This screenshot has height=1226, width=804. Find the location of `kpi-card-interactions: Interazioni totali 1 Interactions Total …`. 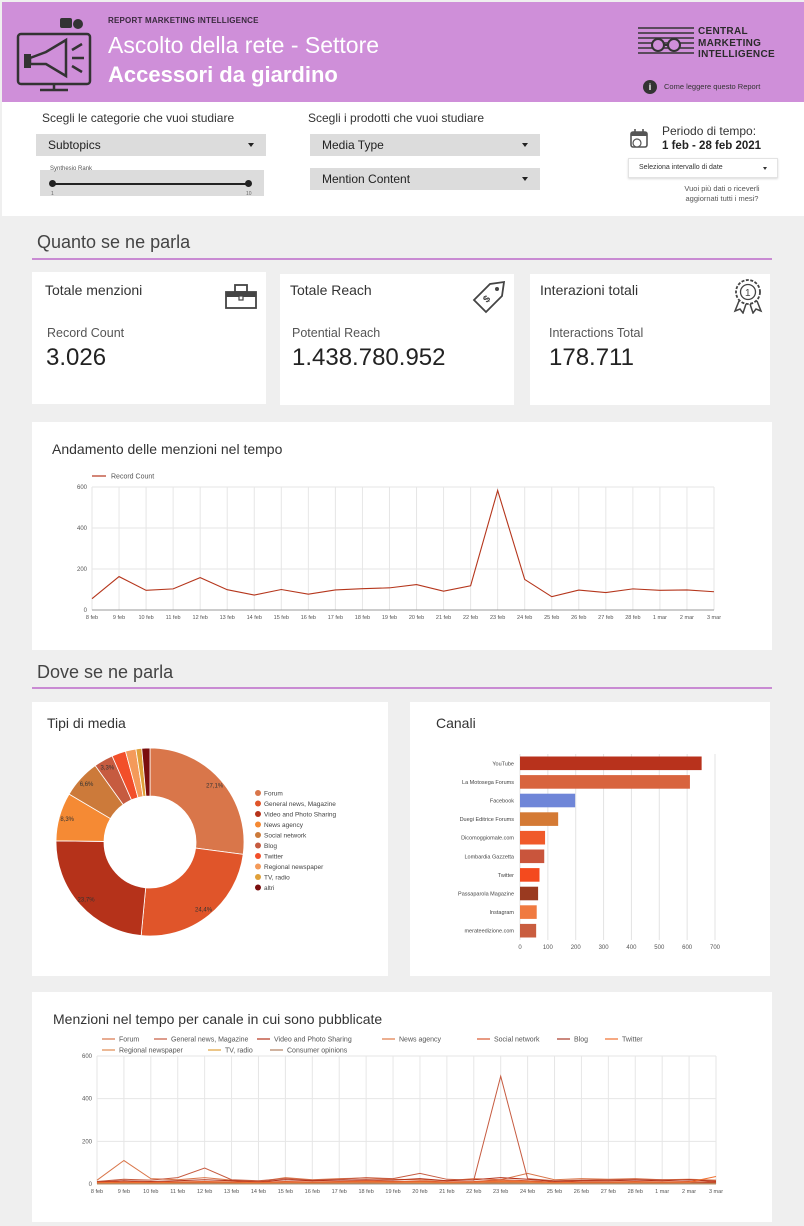

kpi-card-interactions: Interazioni totali 1 Interactions Total … is located at coordinates (650, 339).